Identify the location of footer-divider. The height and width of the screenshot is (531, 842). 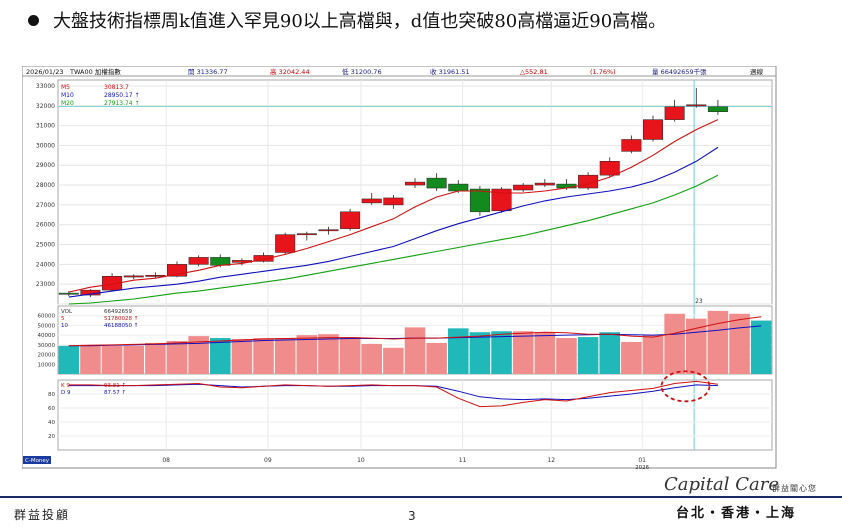
(421, 497).